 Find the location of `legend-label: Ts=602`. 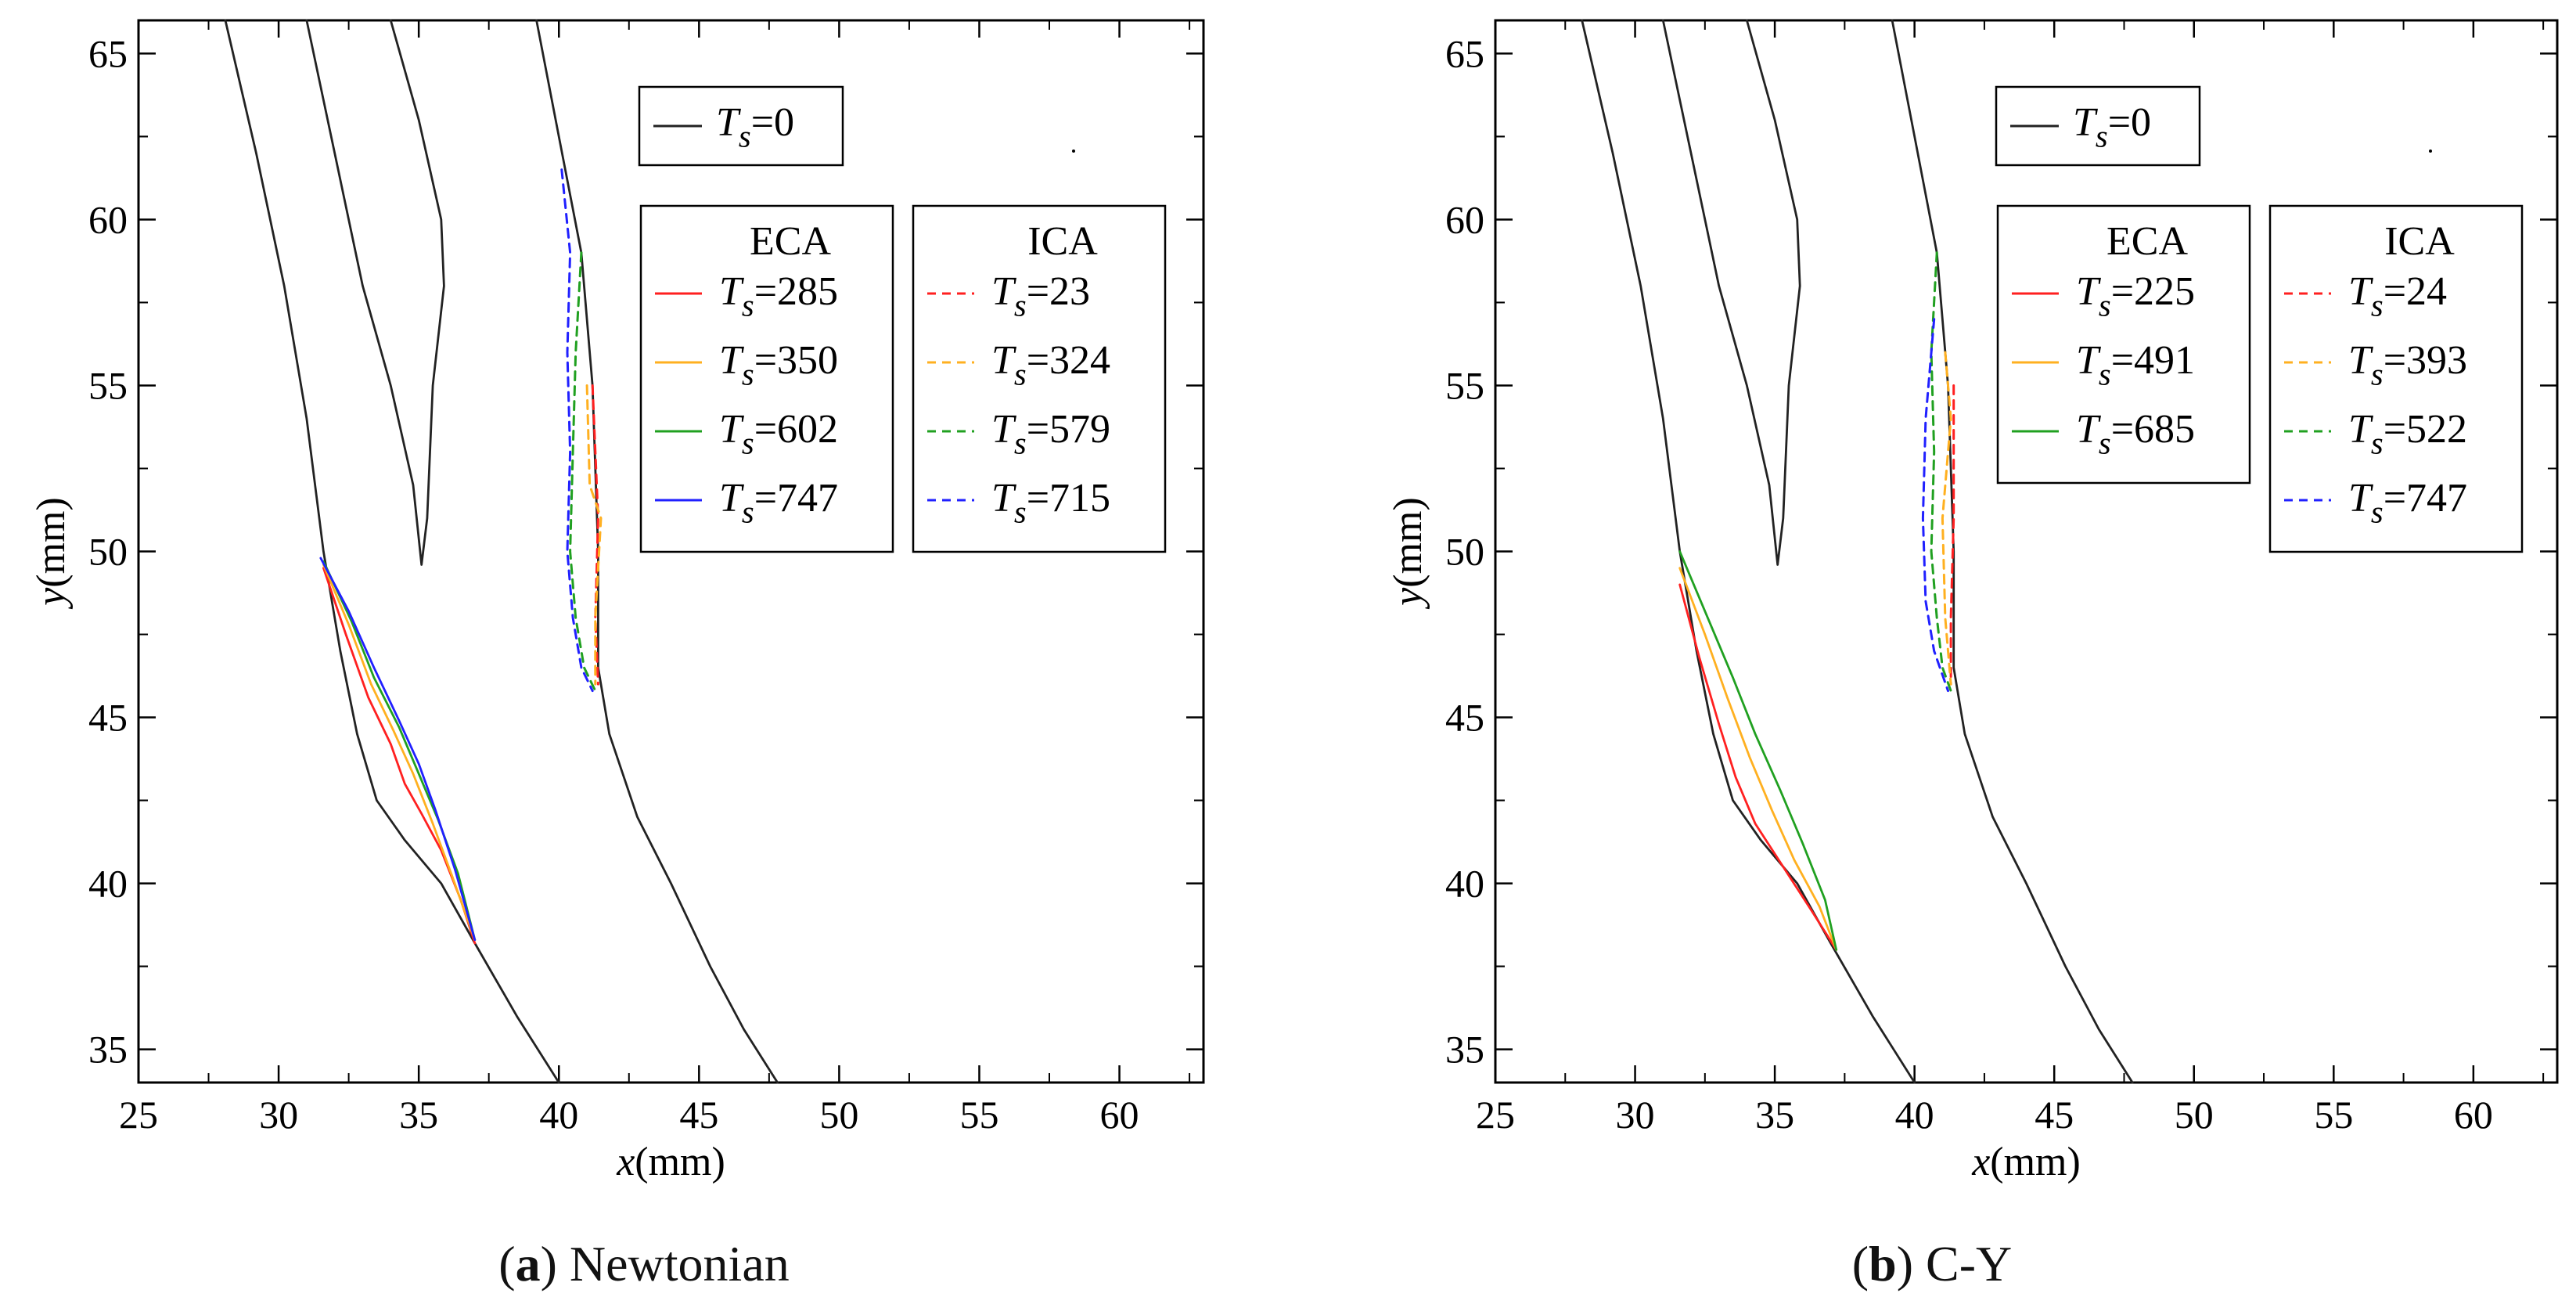

legend-label: Ts=602 is located at coordinates (779, 434).